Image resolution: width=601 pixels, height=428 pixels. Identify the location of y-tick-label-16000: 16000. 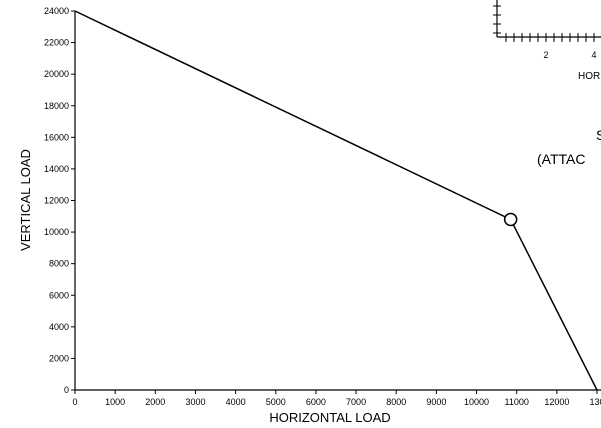
(56, 137).